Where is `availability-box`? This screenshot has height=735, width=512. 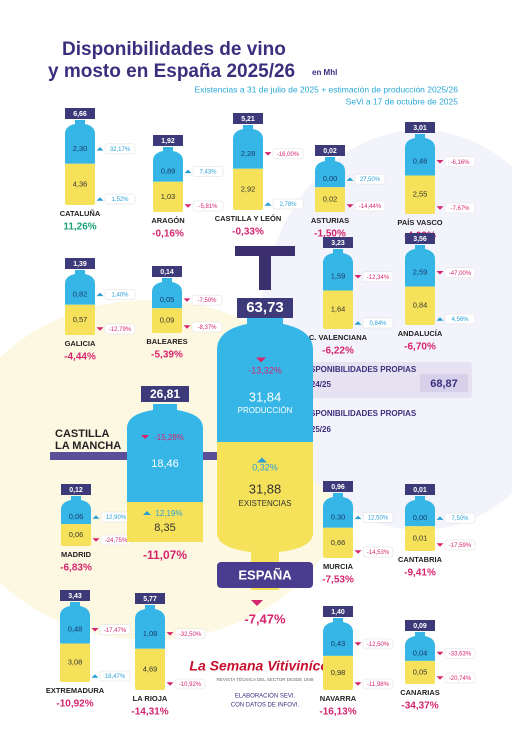 availability-box is located at coordinates (444, 383).